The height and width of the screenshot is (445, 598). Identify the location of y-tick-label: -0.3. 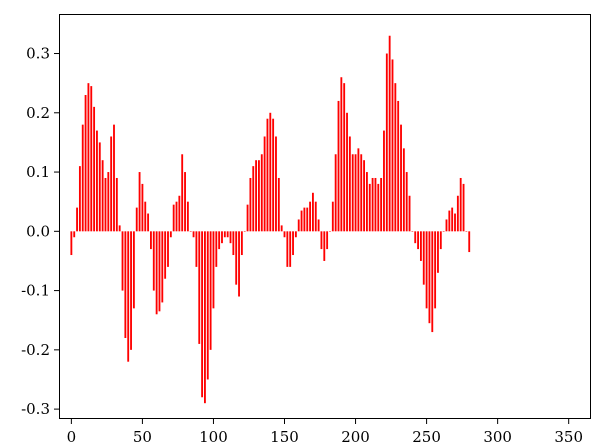
(35, 409).